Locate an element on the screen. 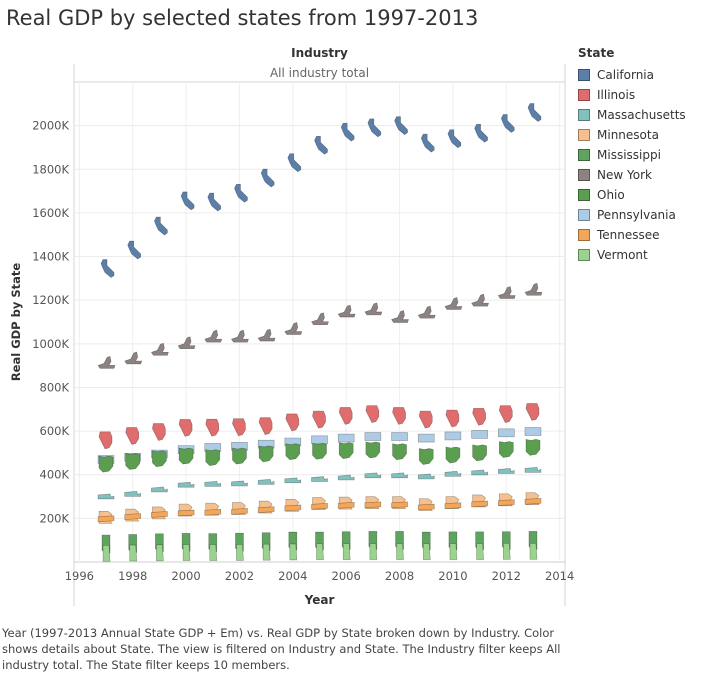 Image resolution: width=717 pixels, height=674 pixels. y-tick-label: 800K is located at coordinates (55, 387).